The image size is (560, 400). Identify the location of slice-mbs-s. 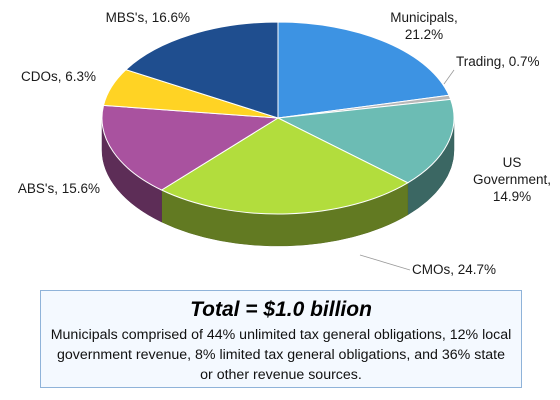
(201, 70).